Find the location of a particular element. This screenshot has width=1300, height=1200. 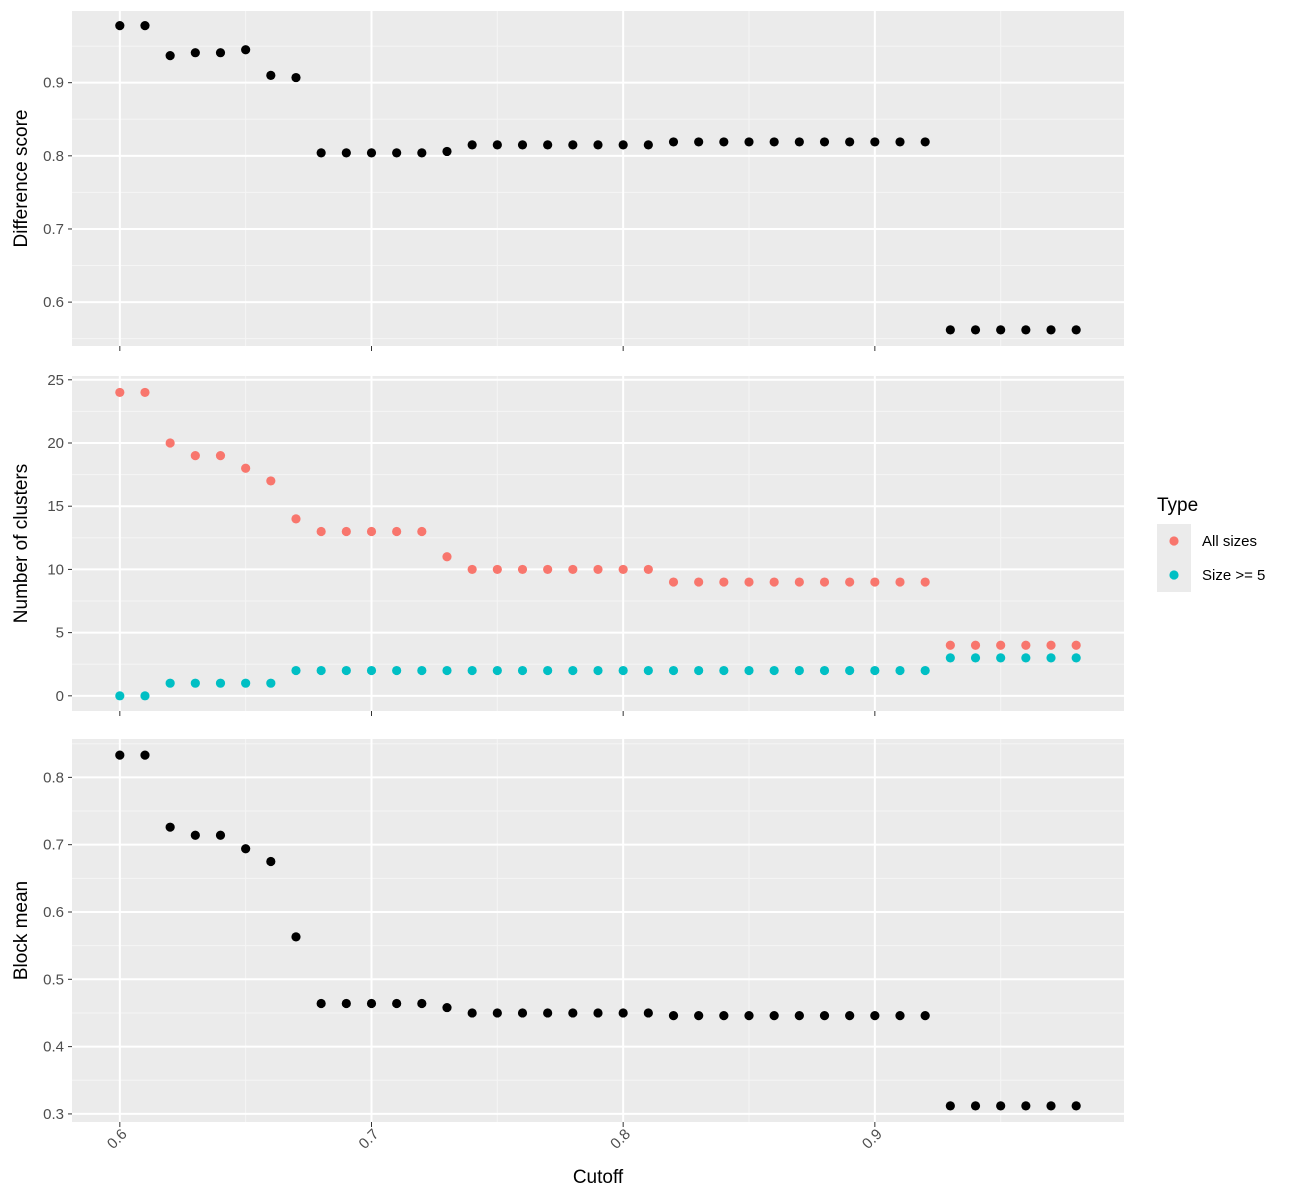

legend: Type All sizes Size >= 5 is located at coordinates (1211, 543).